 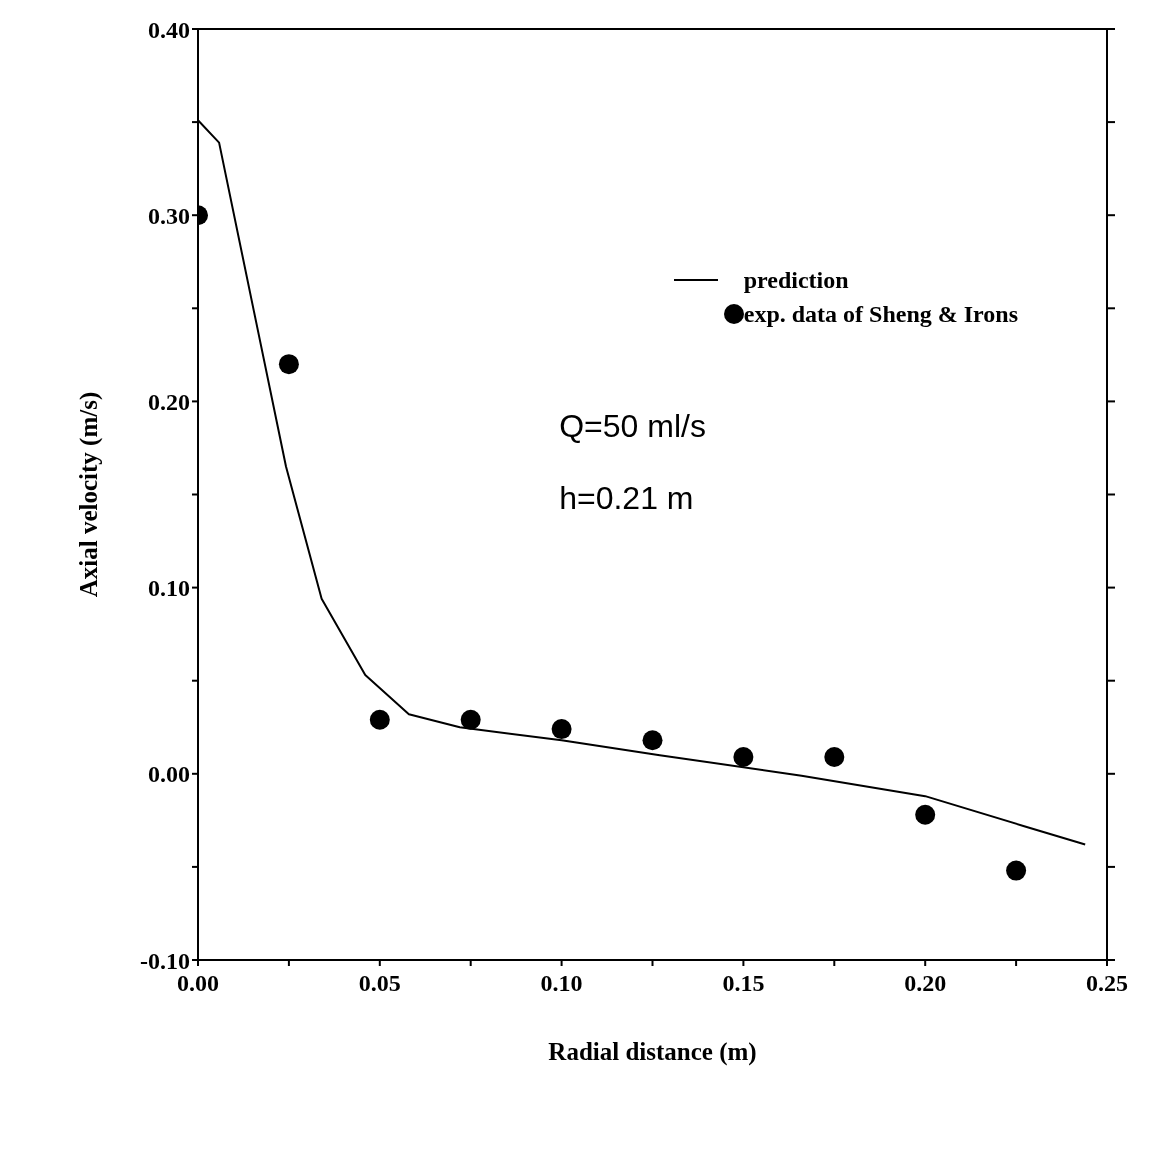 I want to click on y-tick-label: 0.40, so click(x=169, y=29).